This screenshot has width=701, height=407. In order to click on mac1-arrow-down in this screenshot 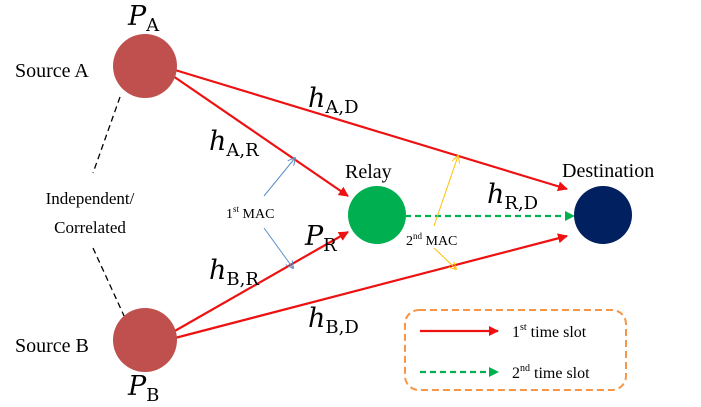, I will do `click(278, 247)`.